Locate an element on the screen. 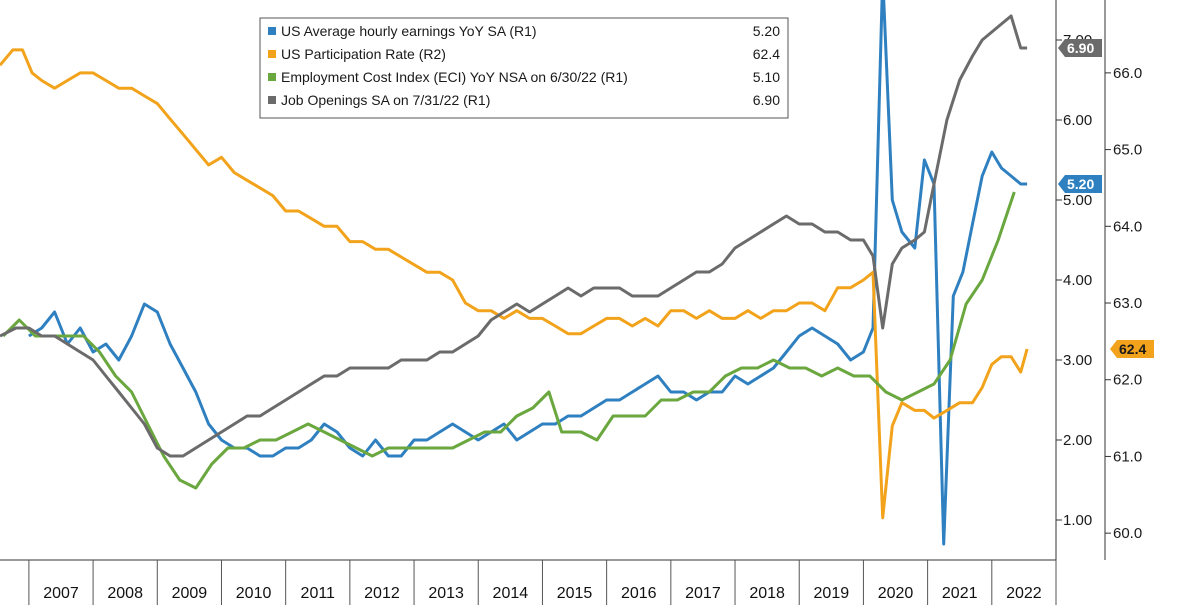 The height and width of the screenshot is (616, 1177). end-tag-label: 6.90 is located at coordinates (1080, 48).